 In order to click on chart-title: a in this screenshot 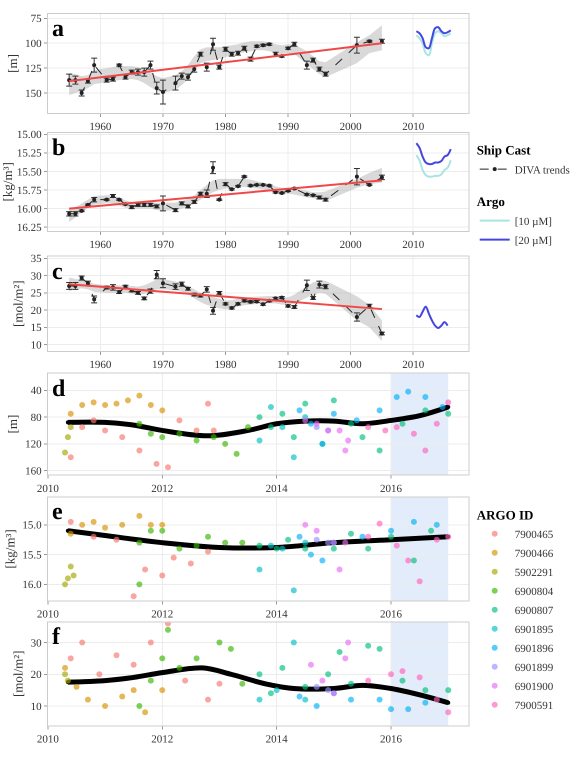, I will do `click(58, 29)`.